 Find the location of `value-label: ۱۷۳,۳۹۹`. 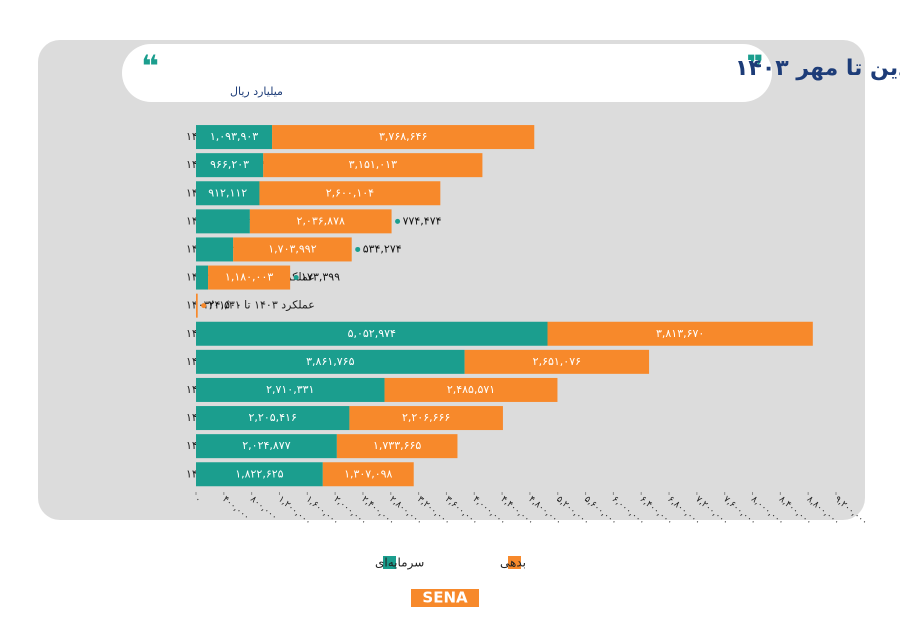

value-label: ۱۷۳,۳۹۹ is located at coordinates (320, 277).